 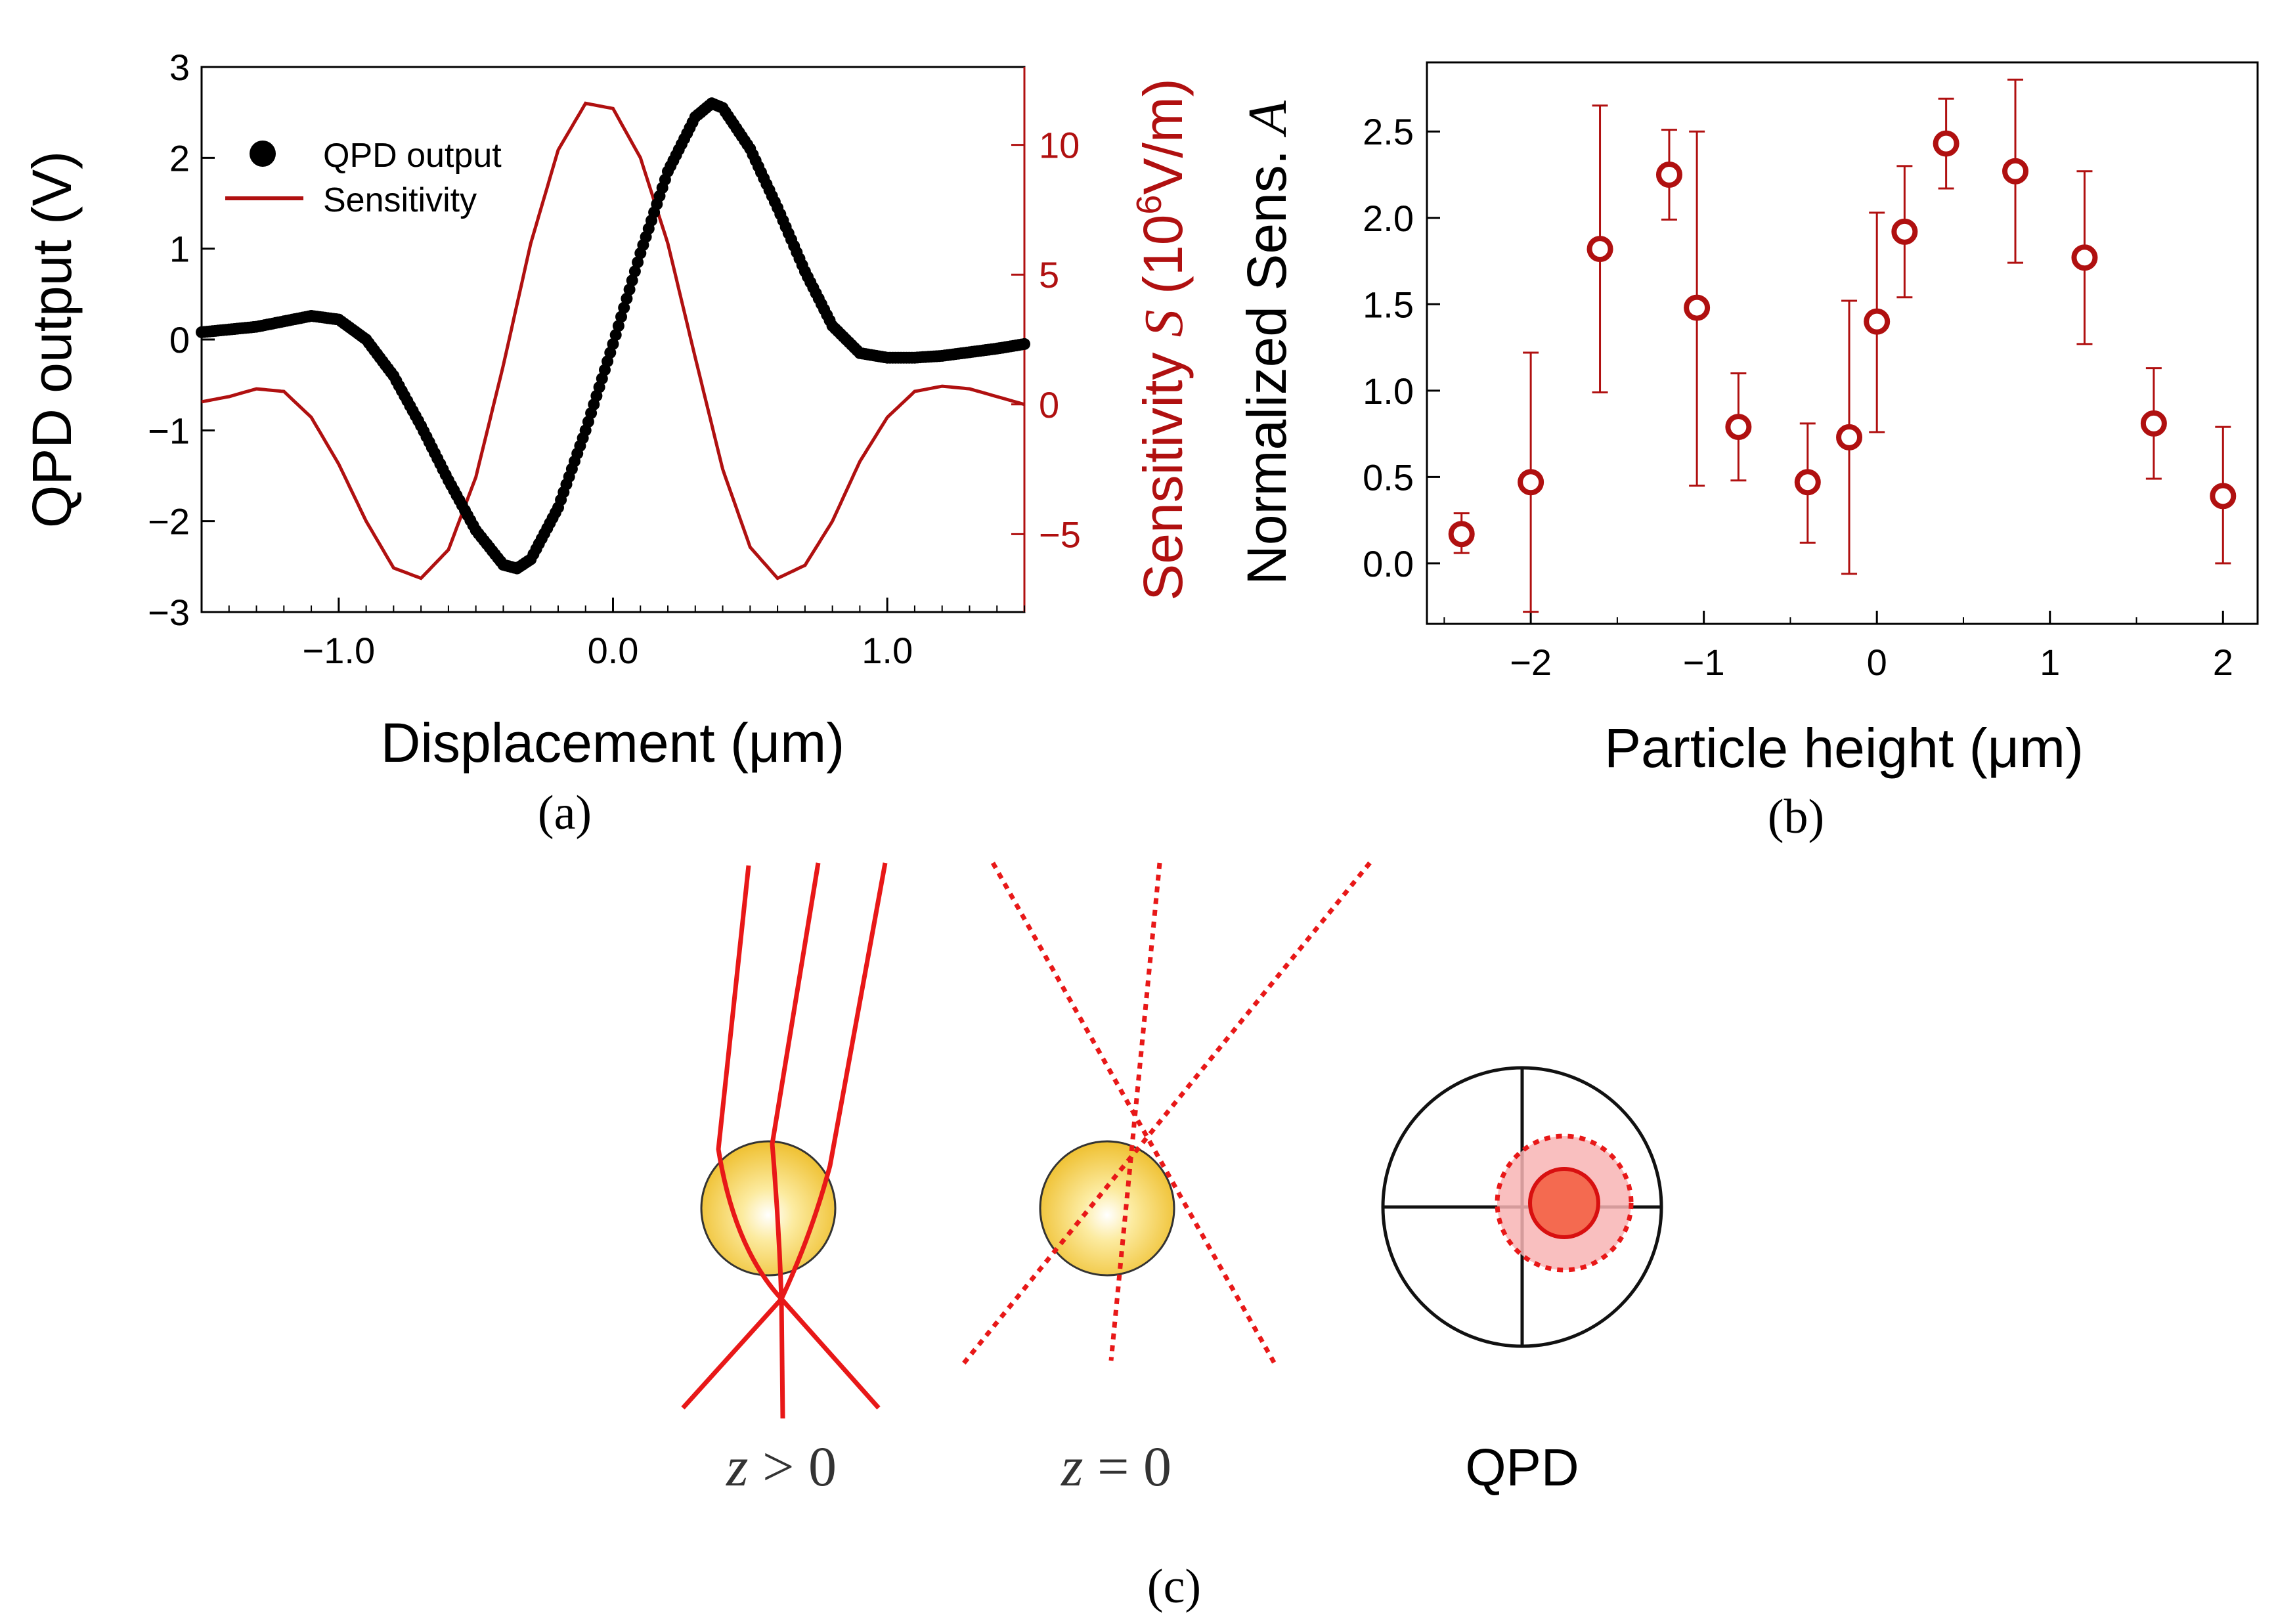 I want to click on ray-left-converging, so click(x=749, y=1083).